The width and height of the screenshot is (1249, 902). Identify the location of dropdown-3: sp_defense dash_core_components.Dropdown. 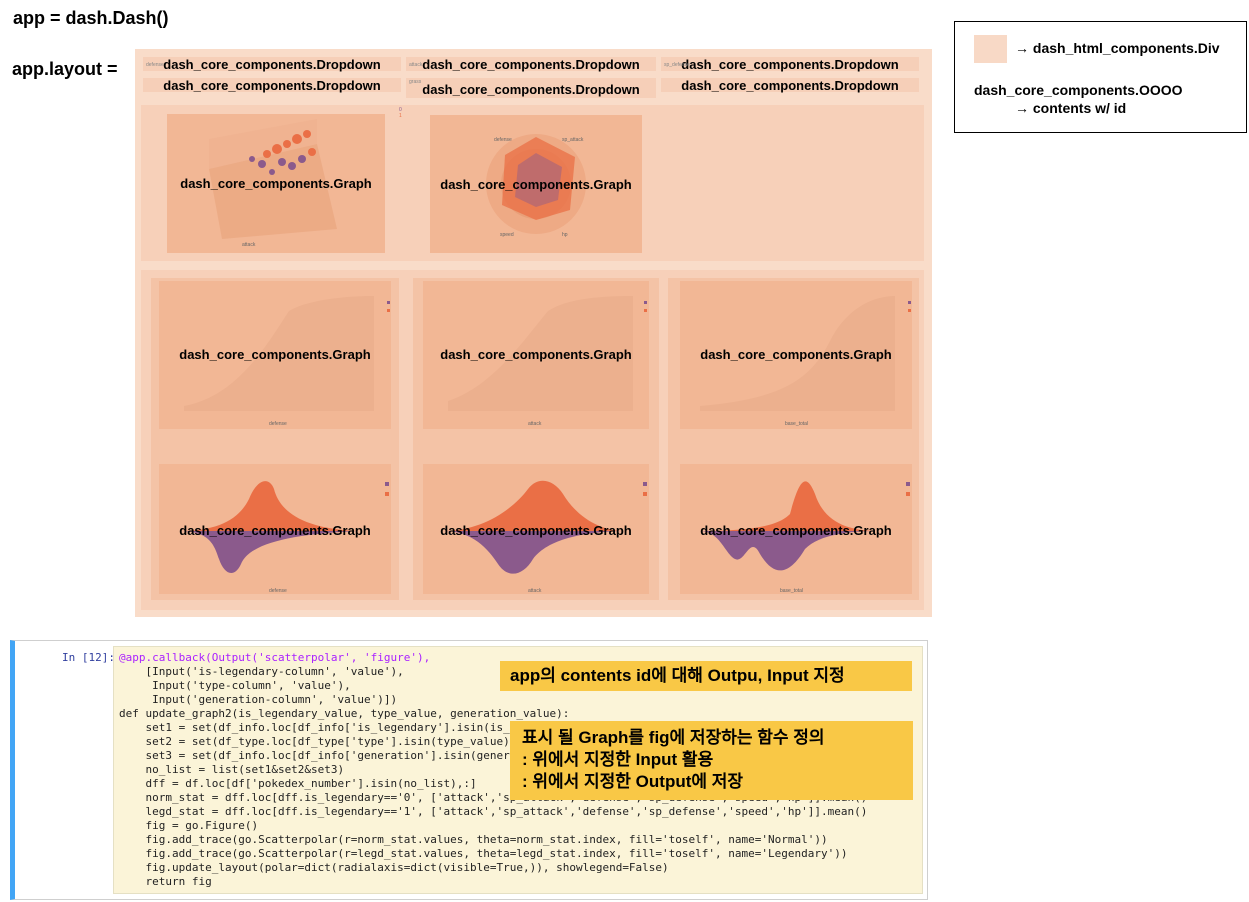
(790, 64).